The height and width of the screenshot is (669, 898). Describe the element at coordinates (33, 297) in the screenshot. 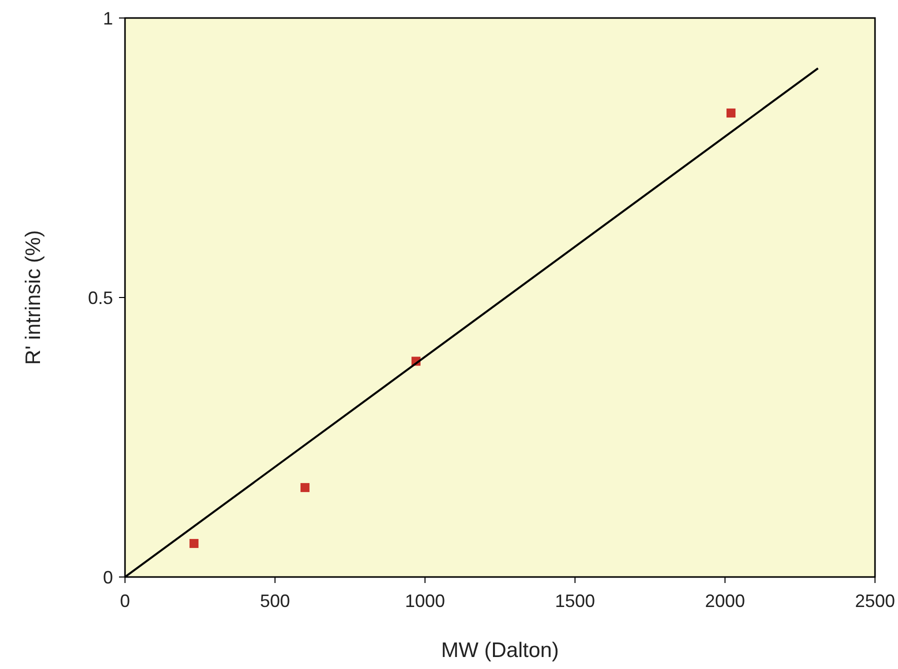

I see `y-axis-title: R' intrinsic (%)` at that location.